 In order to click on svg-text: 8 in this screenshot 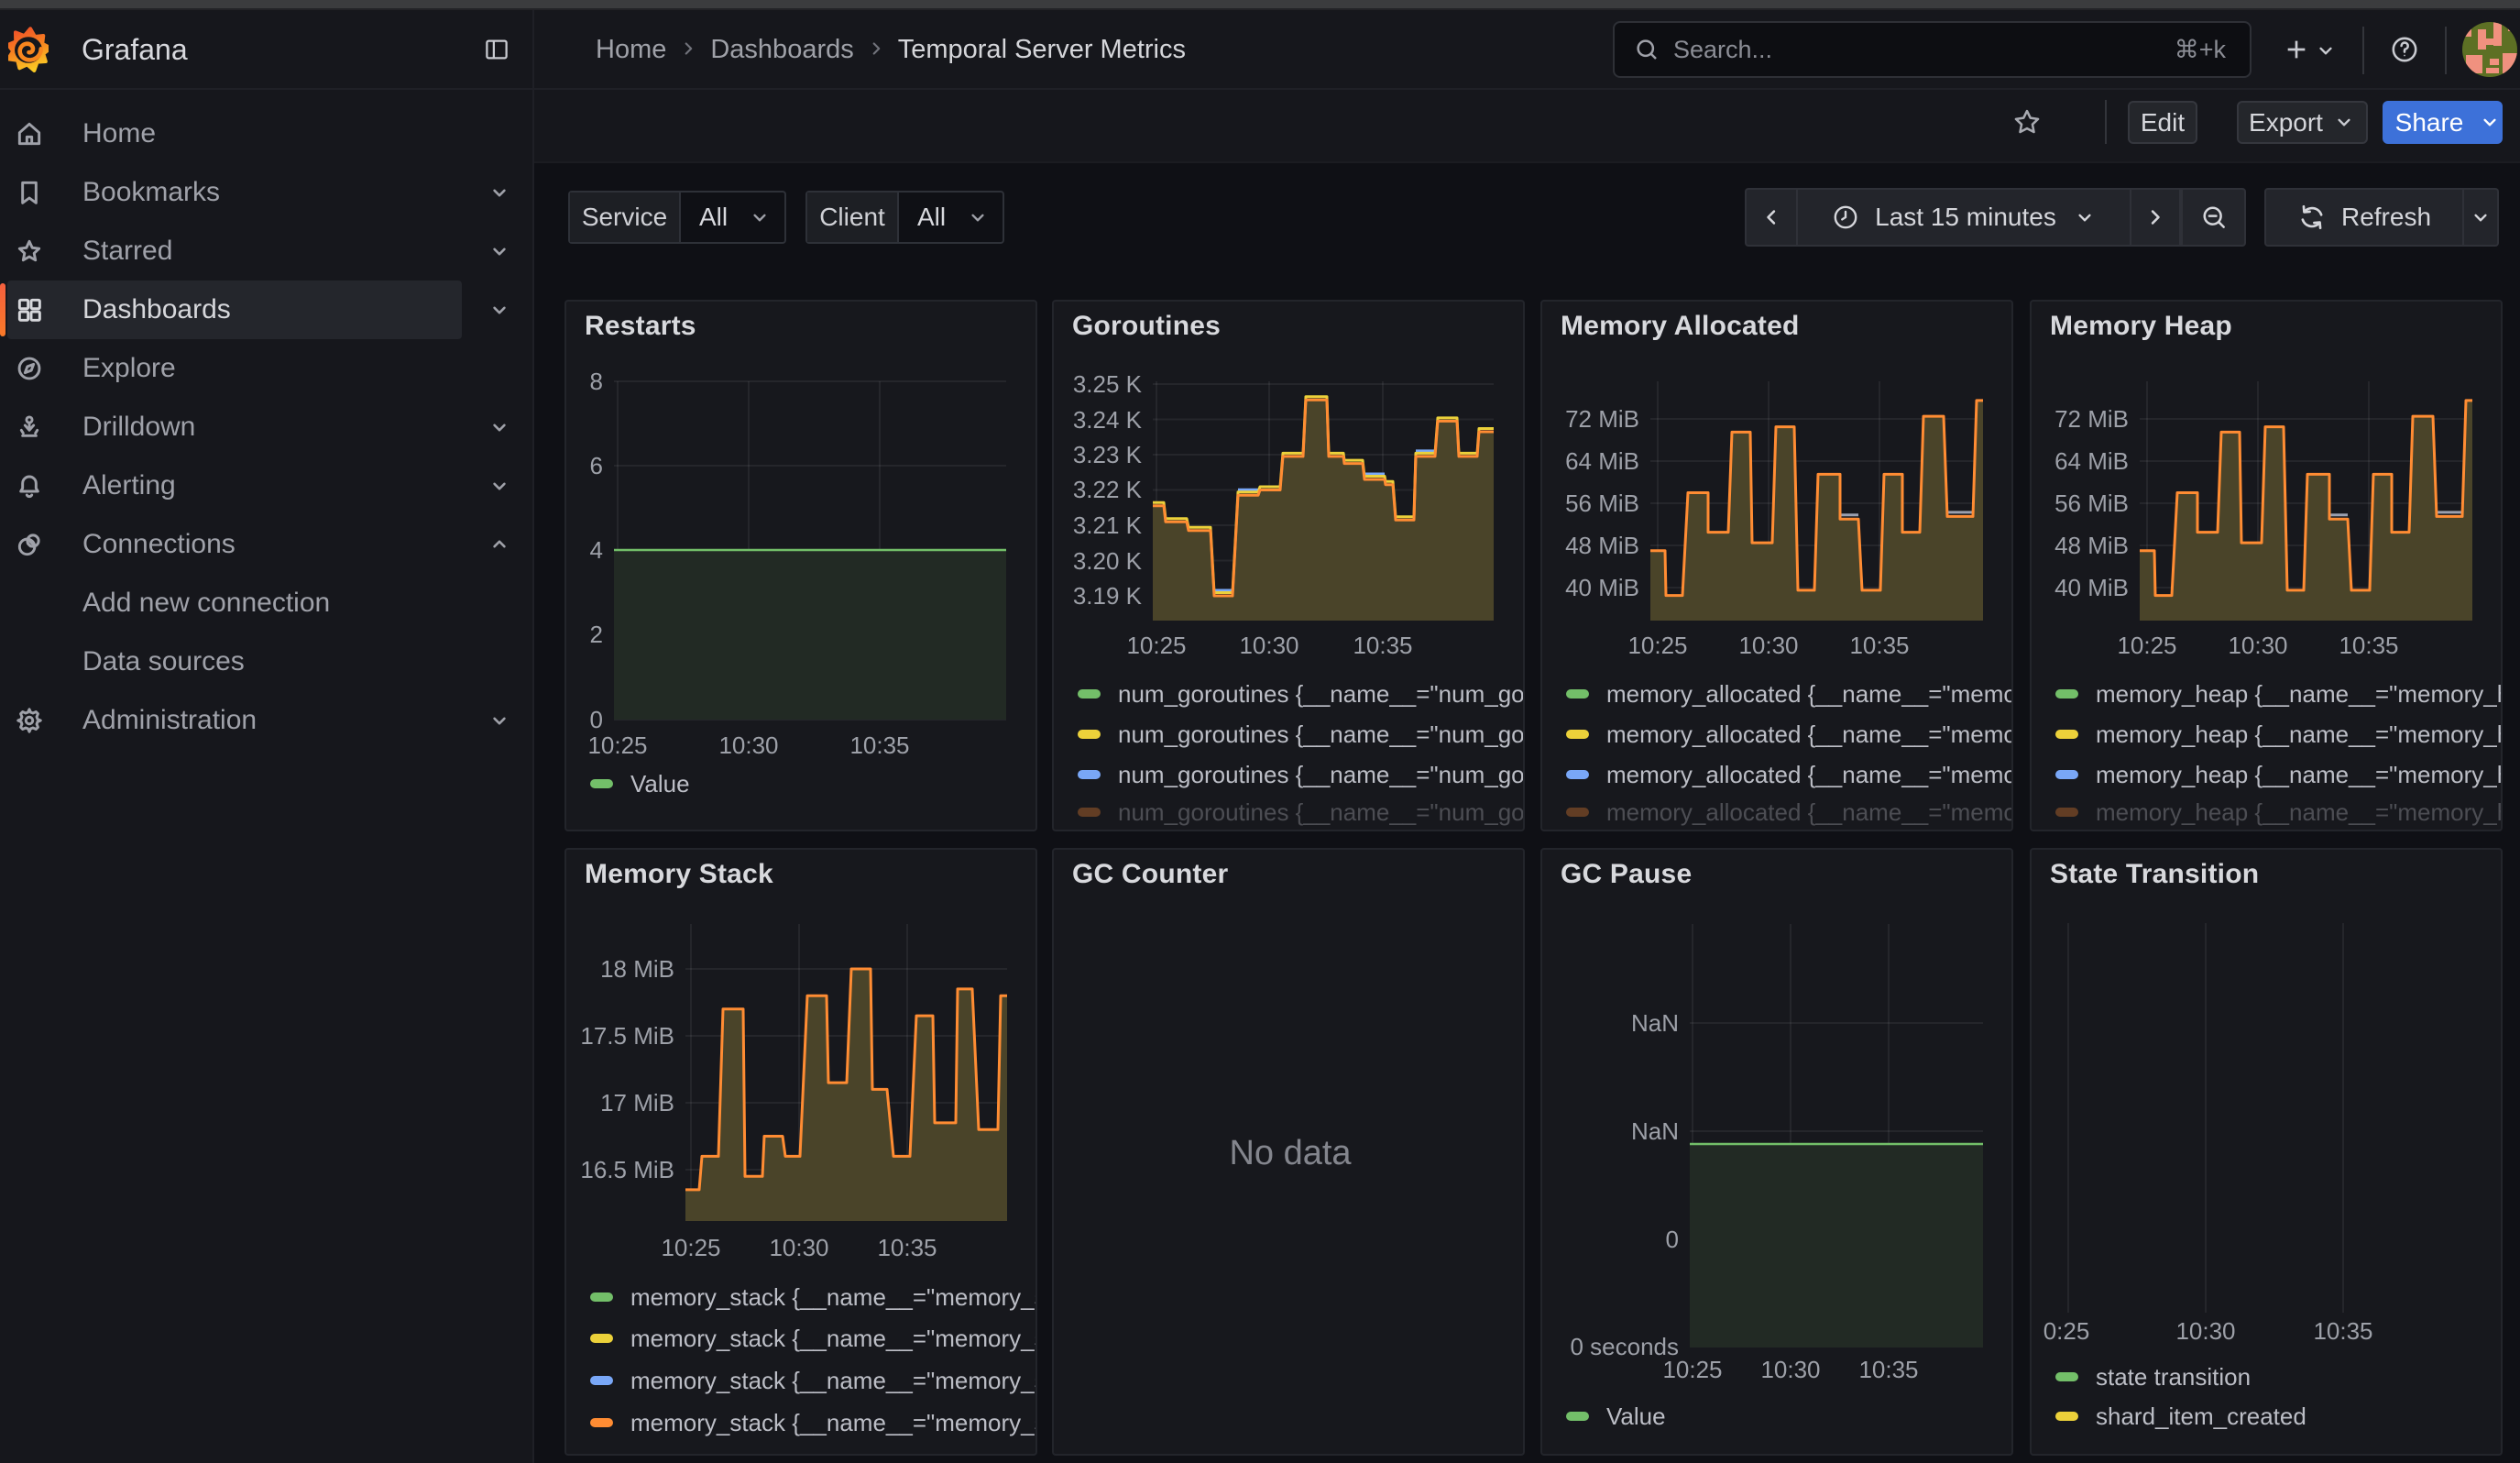, I will do `click(596, 381)`.